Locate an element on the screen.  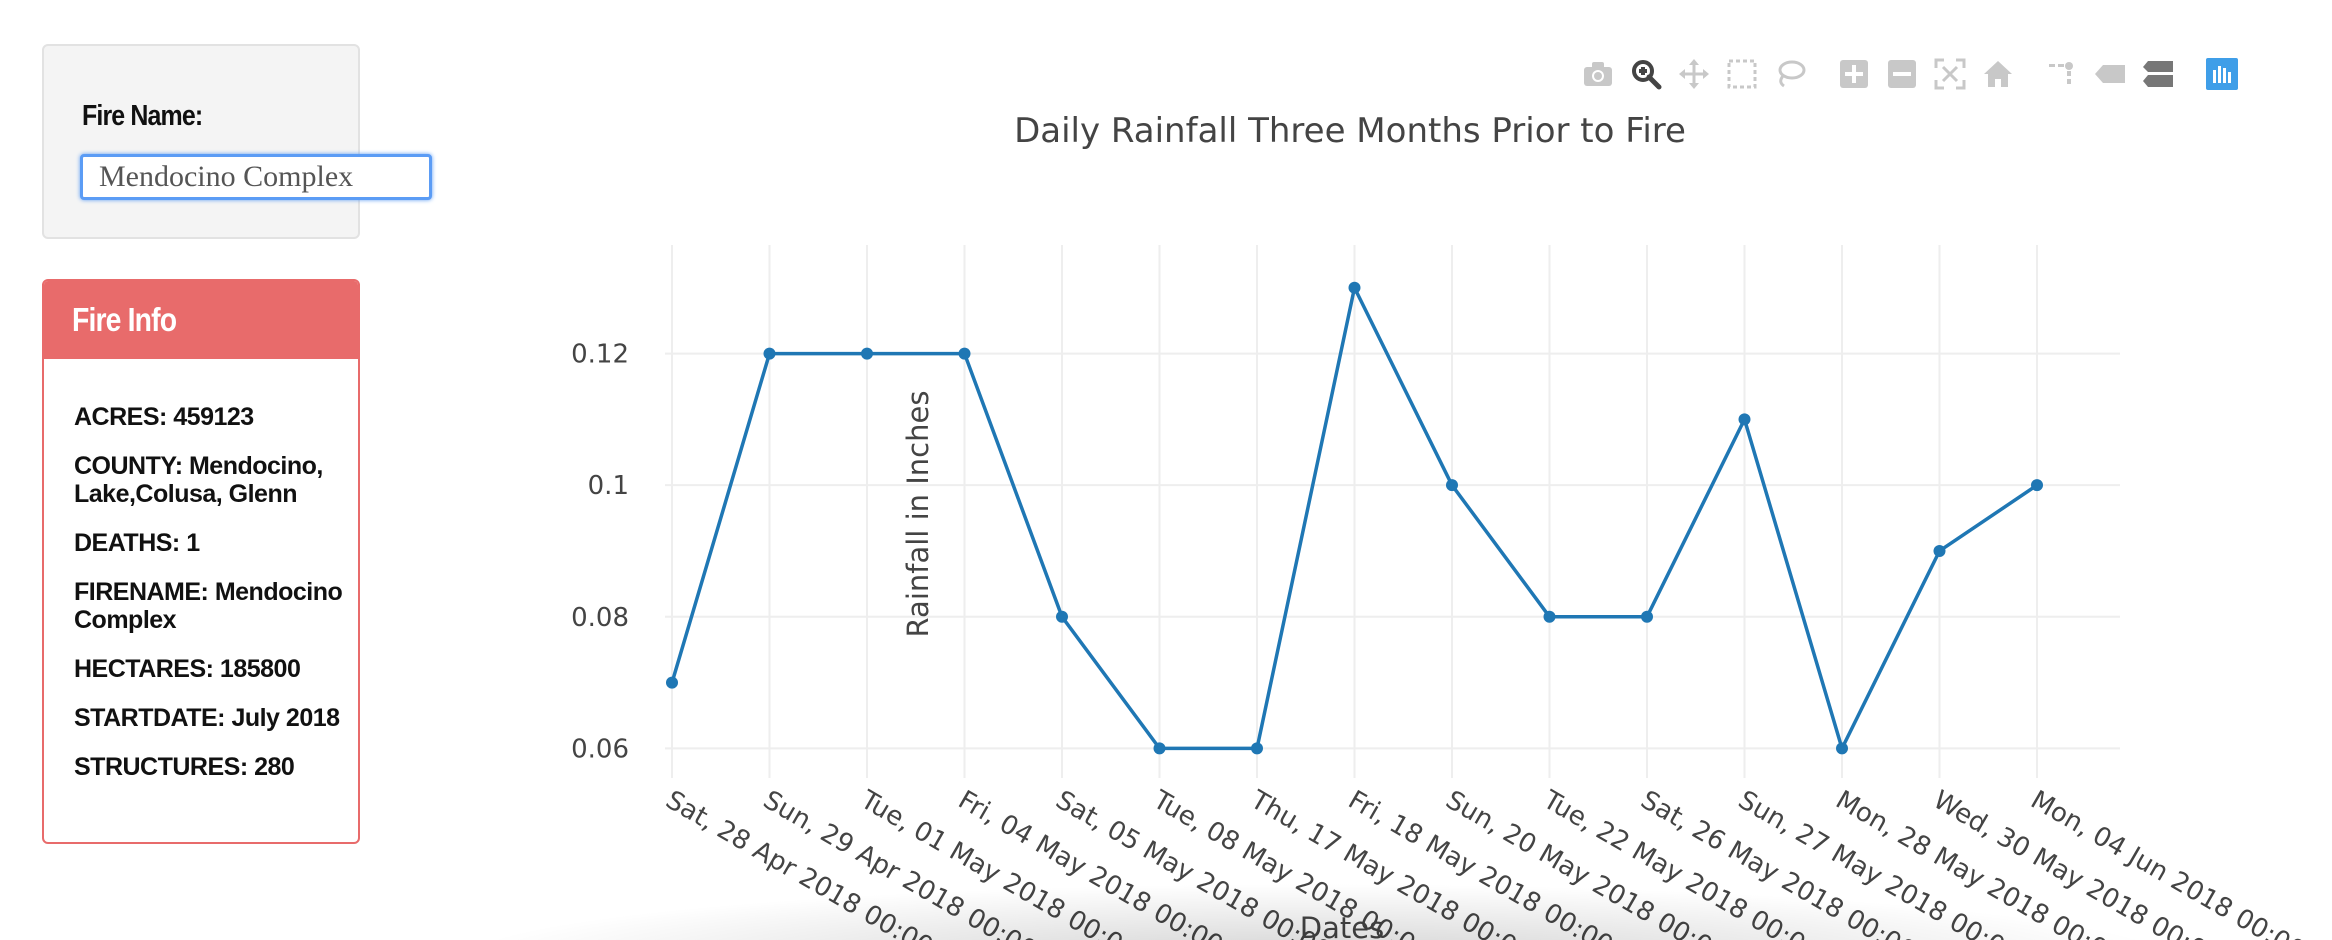
y-tick-label: 0.1 is located at coordinates (608, 486).